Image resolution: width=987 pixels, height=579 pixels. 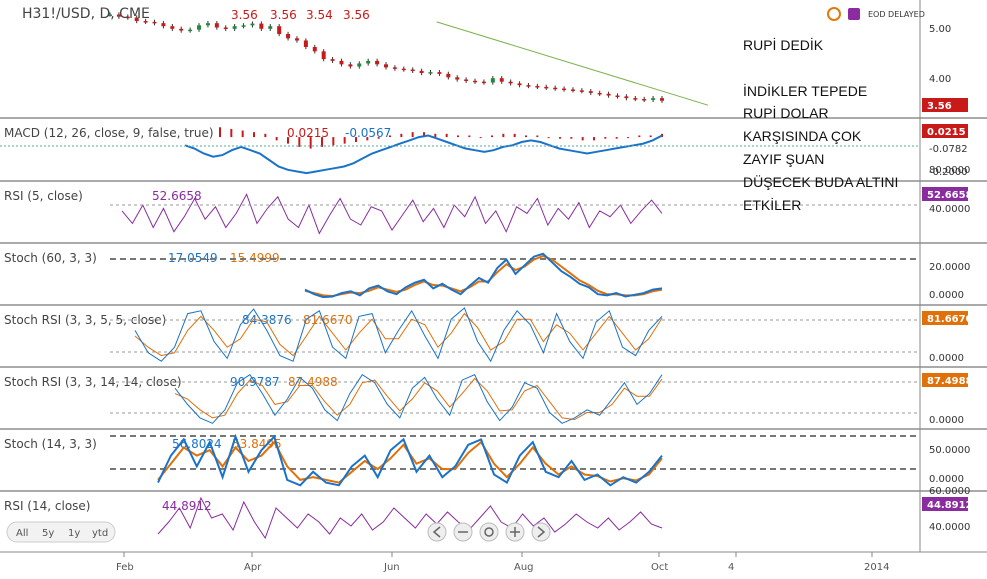 I want to click on y-tick-label: 60.0000, so click(x=949, y=491).